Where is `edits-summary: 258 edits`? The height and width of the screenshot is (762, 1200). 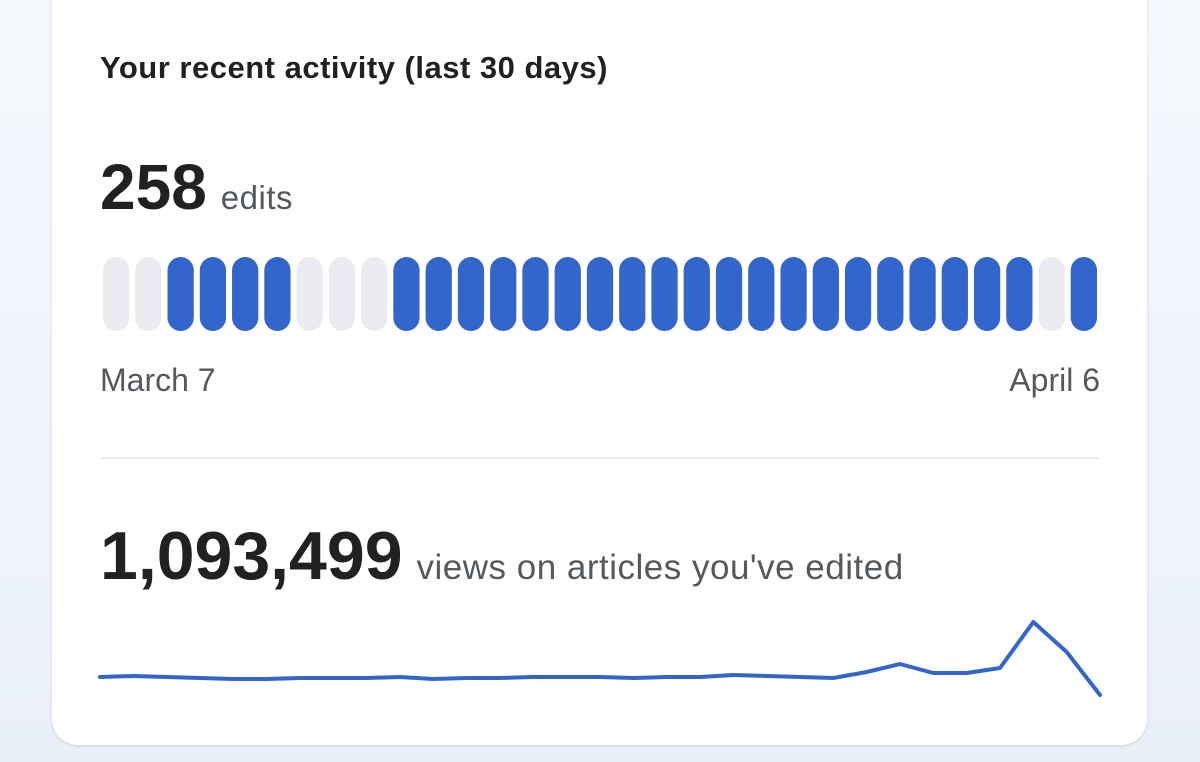 edits-summary: 258 edits is located at coordinates (196, 187).